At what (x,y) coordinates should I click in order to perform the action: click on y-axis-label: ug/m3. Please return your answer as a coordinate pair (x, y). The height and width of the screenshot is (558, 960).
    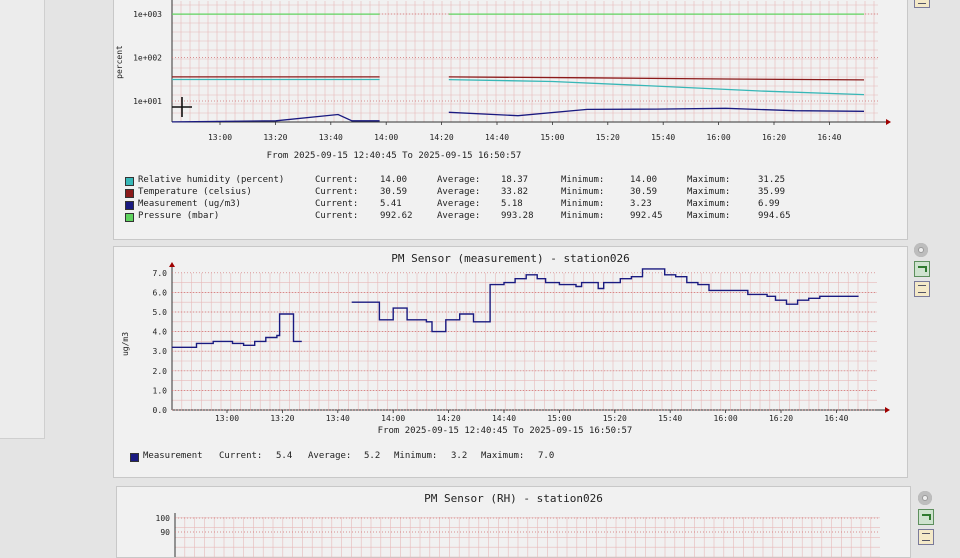
    Looking at the image, I should click on (125, 344).